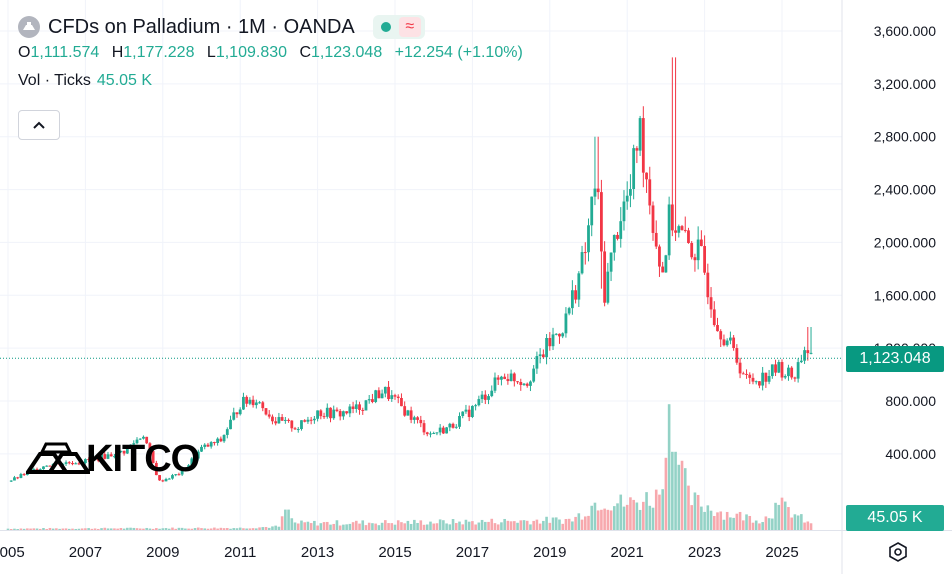 This screenshot has width=952, height=579. I want to click on last-price-badge: 1,123.048, so click(895, 359).